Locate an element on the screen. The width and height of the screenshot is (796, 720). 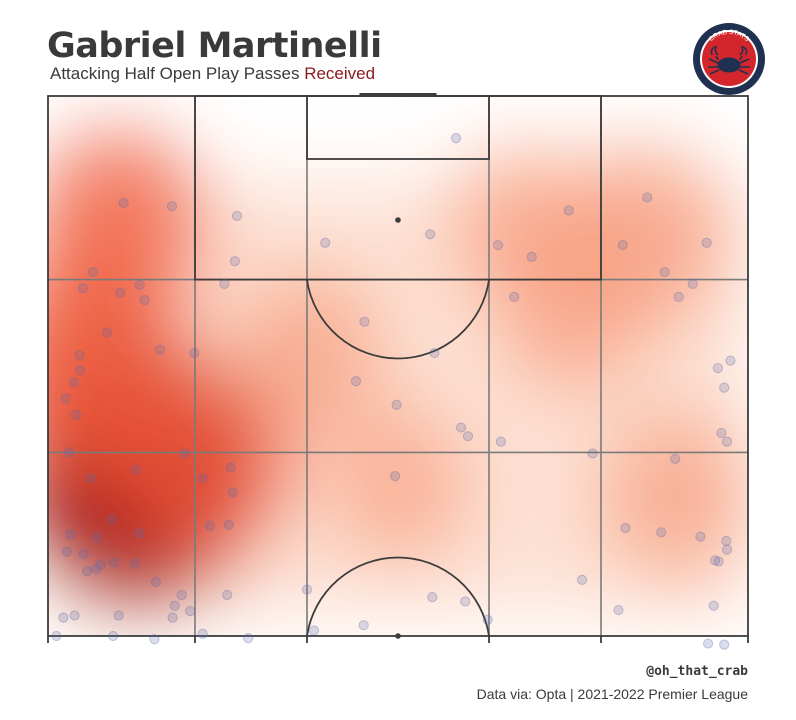
penalty-arc is located at coordinates (398, 319).